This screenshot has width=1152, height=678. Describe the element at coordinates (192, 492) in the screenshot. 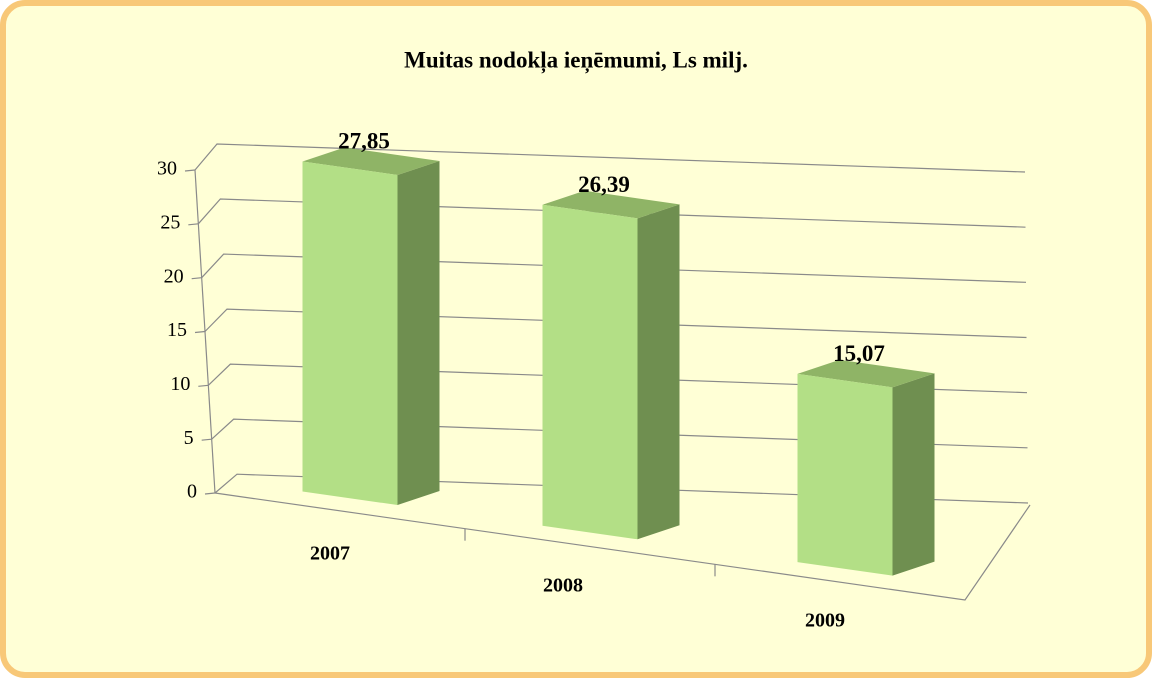

I see `y-tick-label: 0` at that location.